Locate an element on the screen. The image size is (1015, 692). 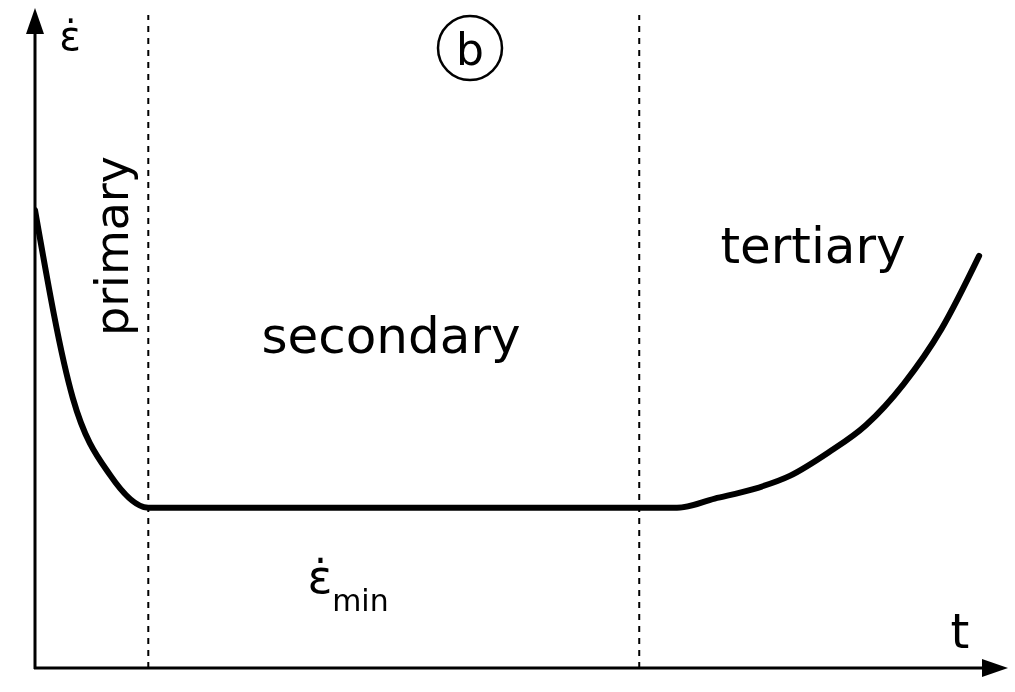
y-axis-title: ε̇ is located at coordinates (70, 36).